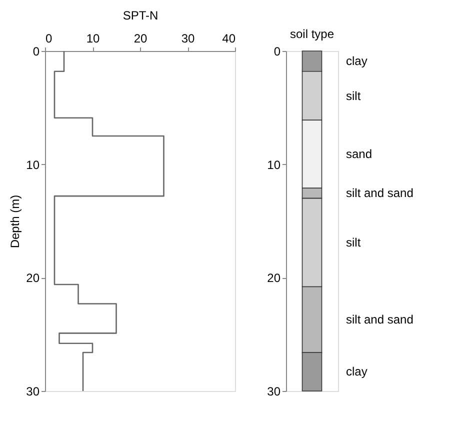 The image size is (470, 425). Describe the element at coordinates (140, 15) in the screenshot. I see `x-axis-title: SPT-N` at that location.